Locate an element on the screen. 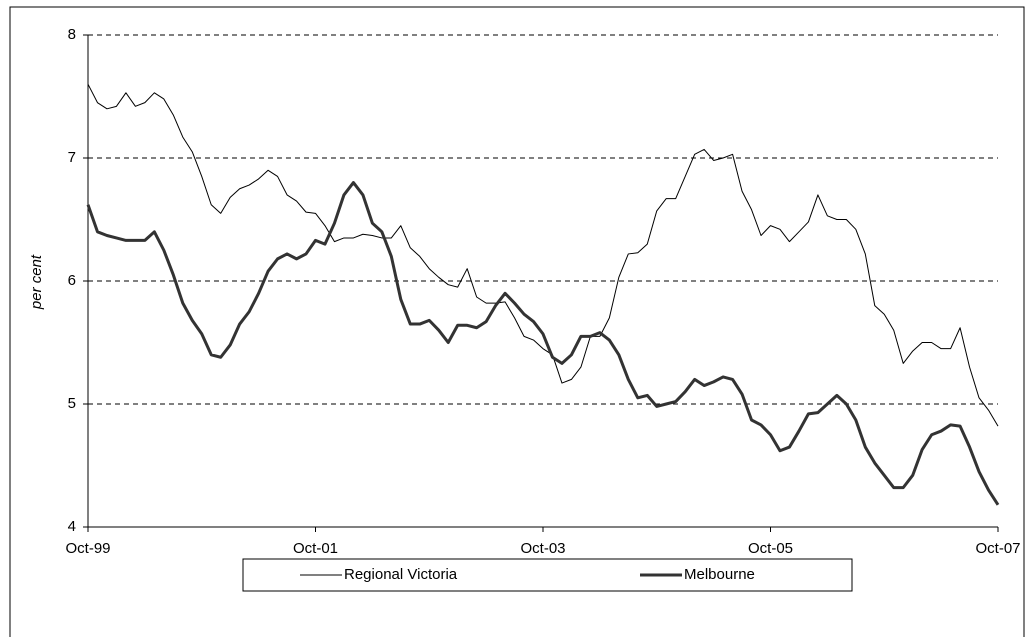  x-tick-label: Oct-05 is located at coordinates (770, 548).